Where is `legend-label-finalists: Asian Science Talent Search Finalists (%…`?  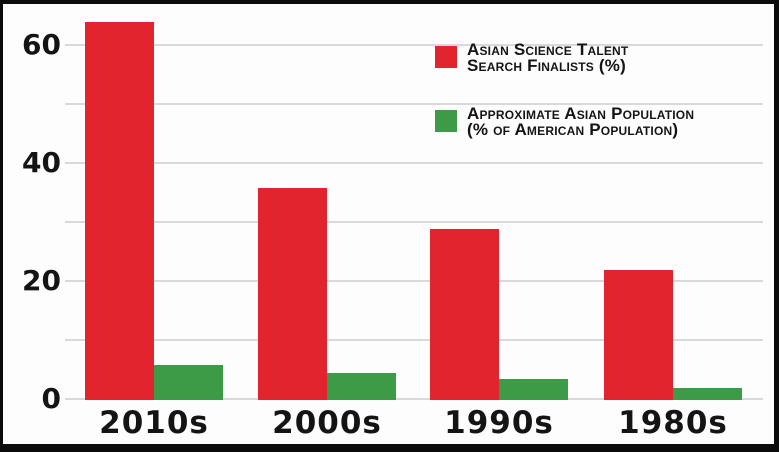
legend-label-finalists: Asian Science Talent Search Finalists (%… is located at coordinates (548, 57).